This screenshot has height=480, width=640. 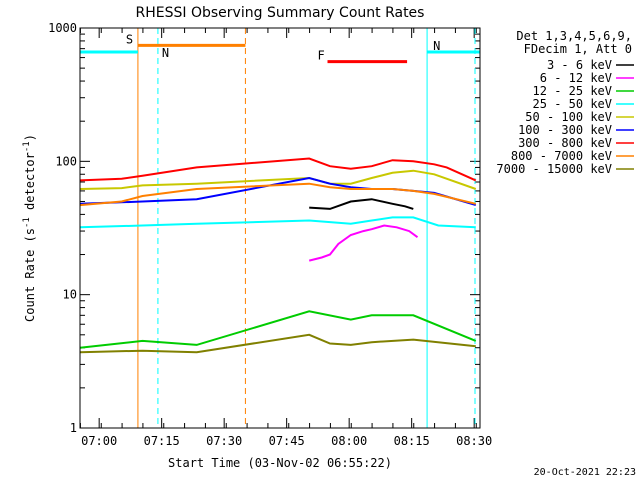 I want to click on x-tick-label: 07:30, so click(x=224, y=441).